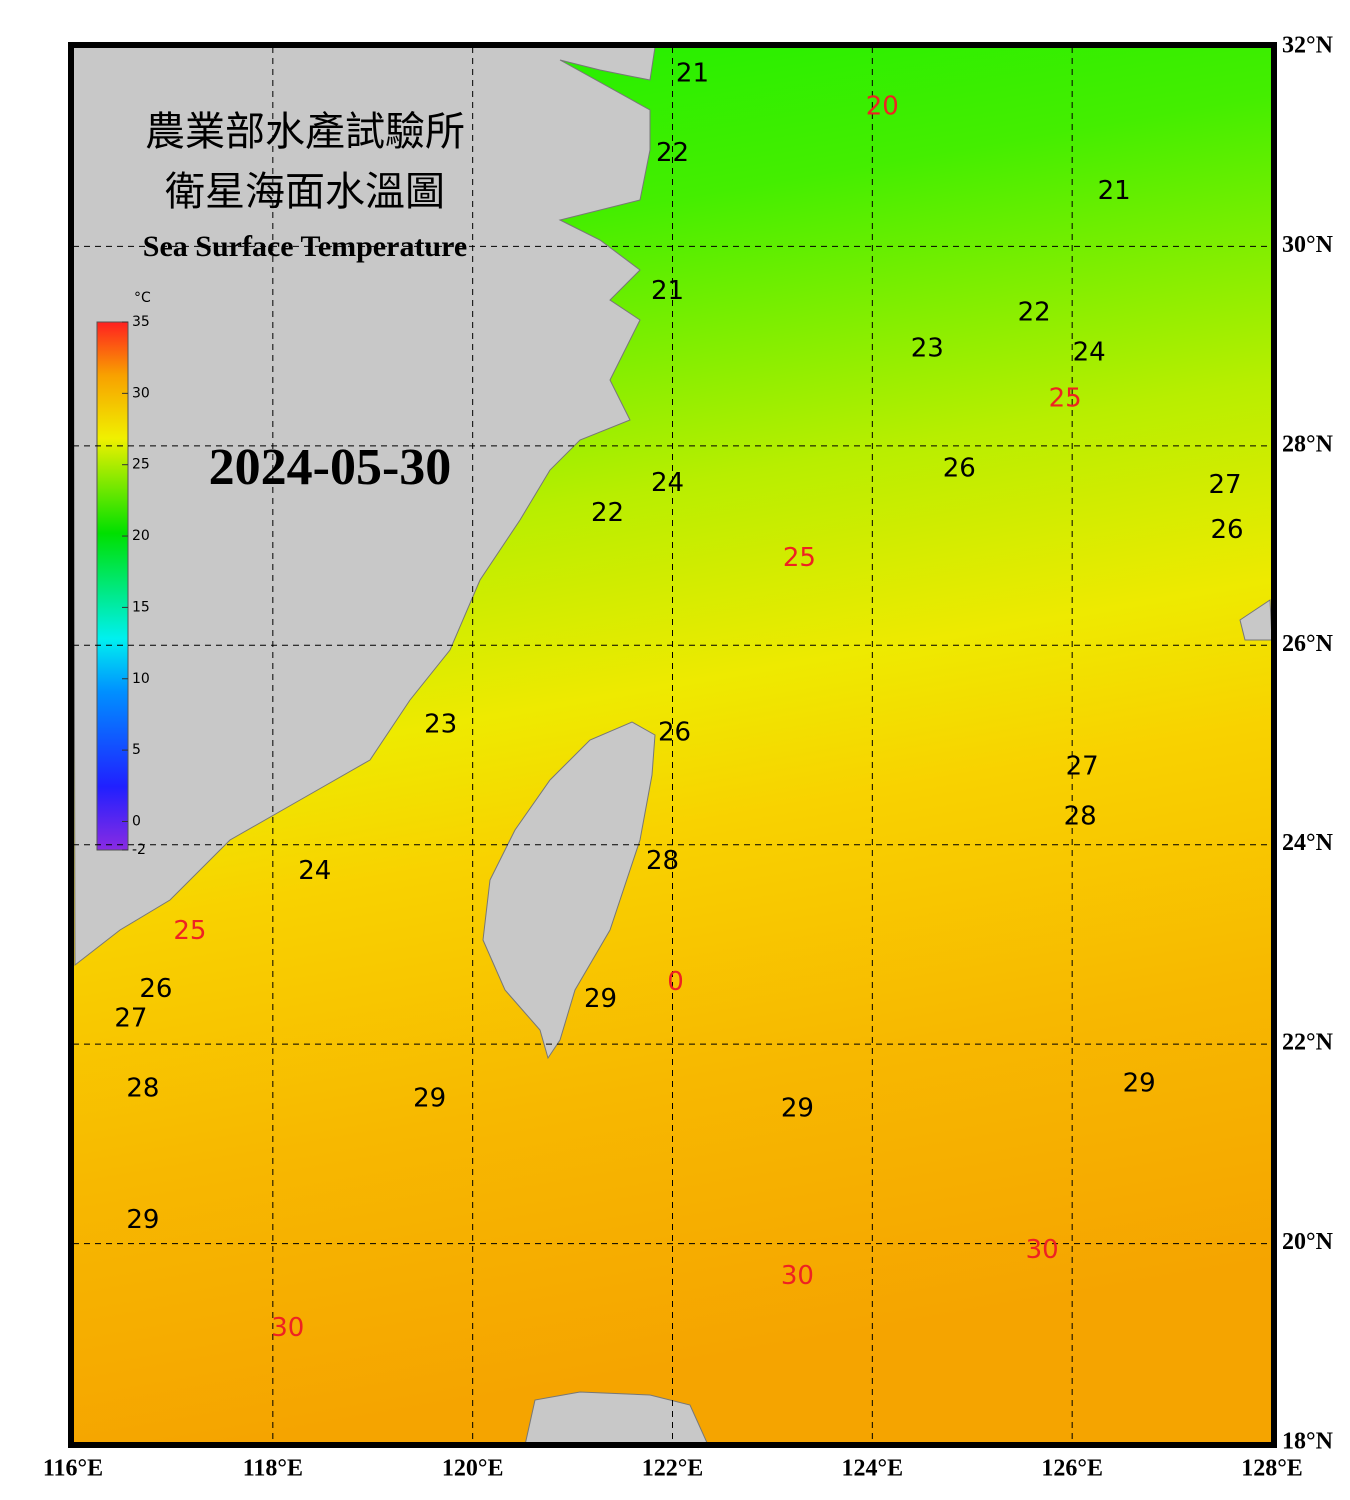  I want to click on lat-tick-label: 24°N, so click(1308, 843).